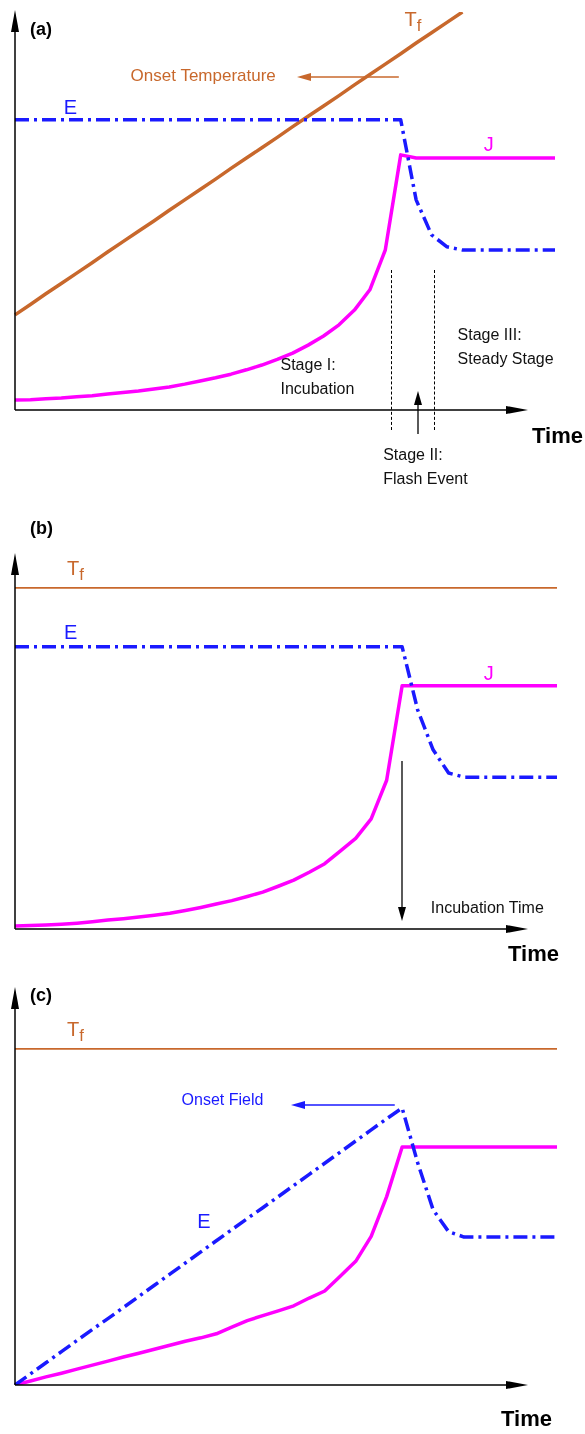 The image size is (585, 1434). What do you see at coordinates (505, 347) in the screenshot?
I see `annotation: Stage III: Steady Stage` at bounding box center [505, 347].